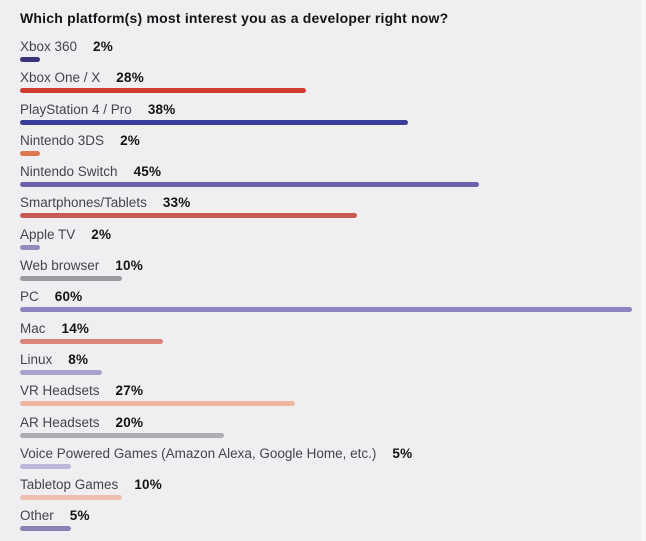 This screenshot has width=646, height=541. I want to click on row-label-line: Xbox One / X 28%, so click(333, 78).